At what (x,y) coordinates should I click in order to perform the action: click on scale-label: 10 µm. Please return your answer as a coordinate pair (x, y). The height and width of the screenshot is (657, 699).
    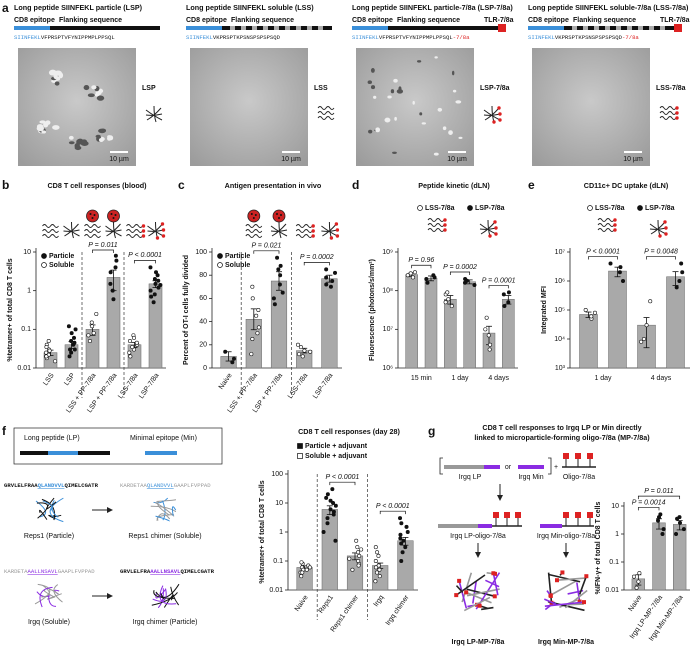
    Looking at the image, I should click on (291, 159).